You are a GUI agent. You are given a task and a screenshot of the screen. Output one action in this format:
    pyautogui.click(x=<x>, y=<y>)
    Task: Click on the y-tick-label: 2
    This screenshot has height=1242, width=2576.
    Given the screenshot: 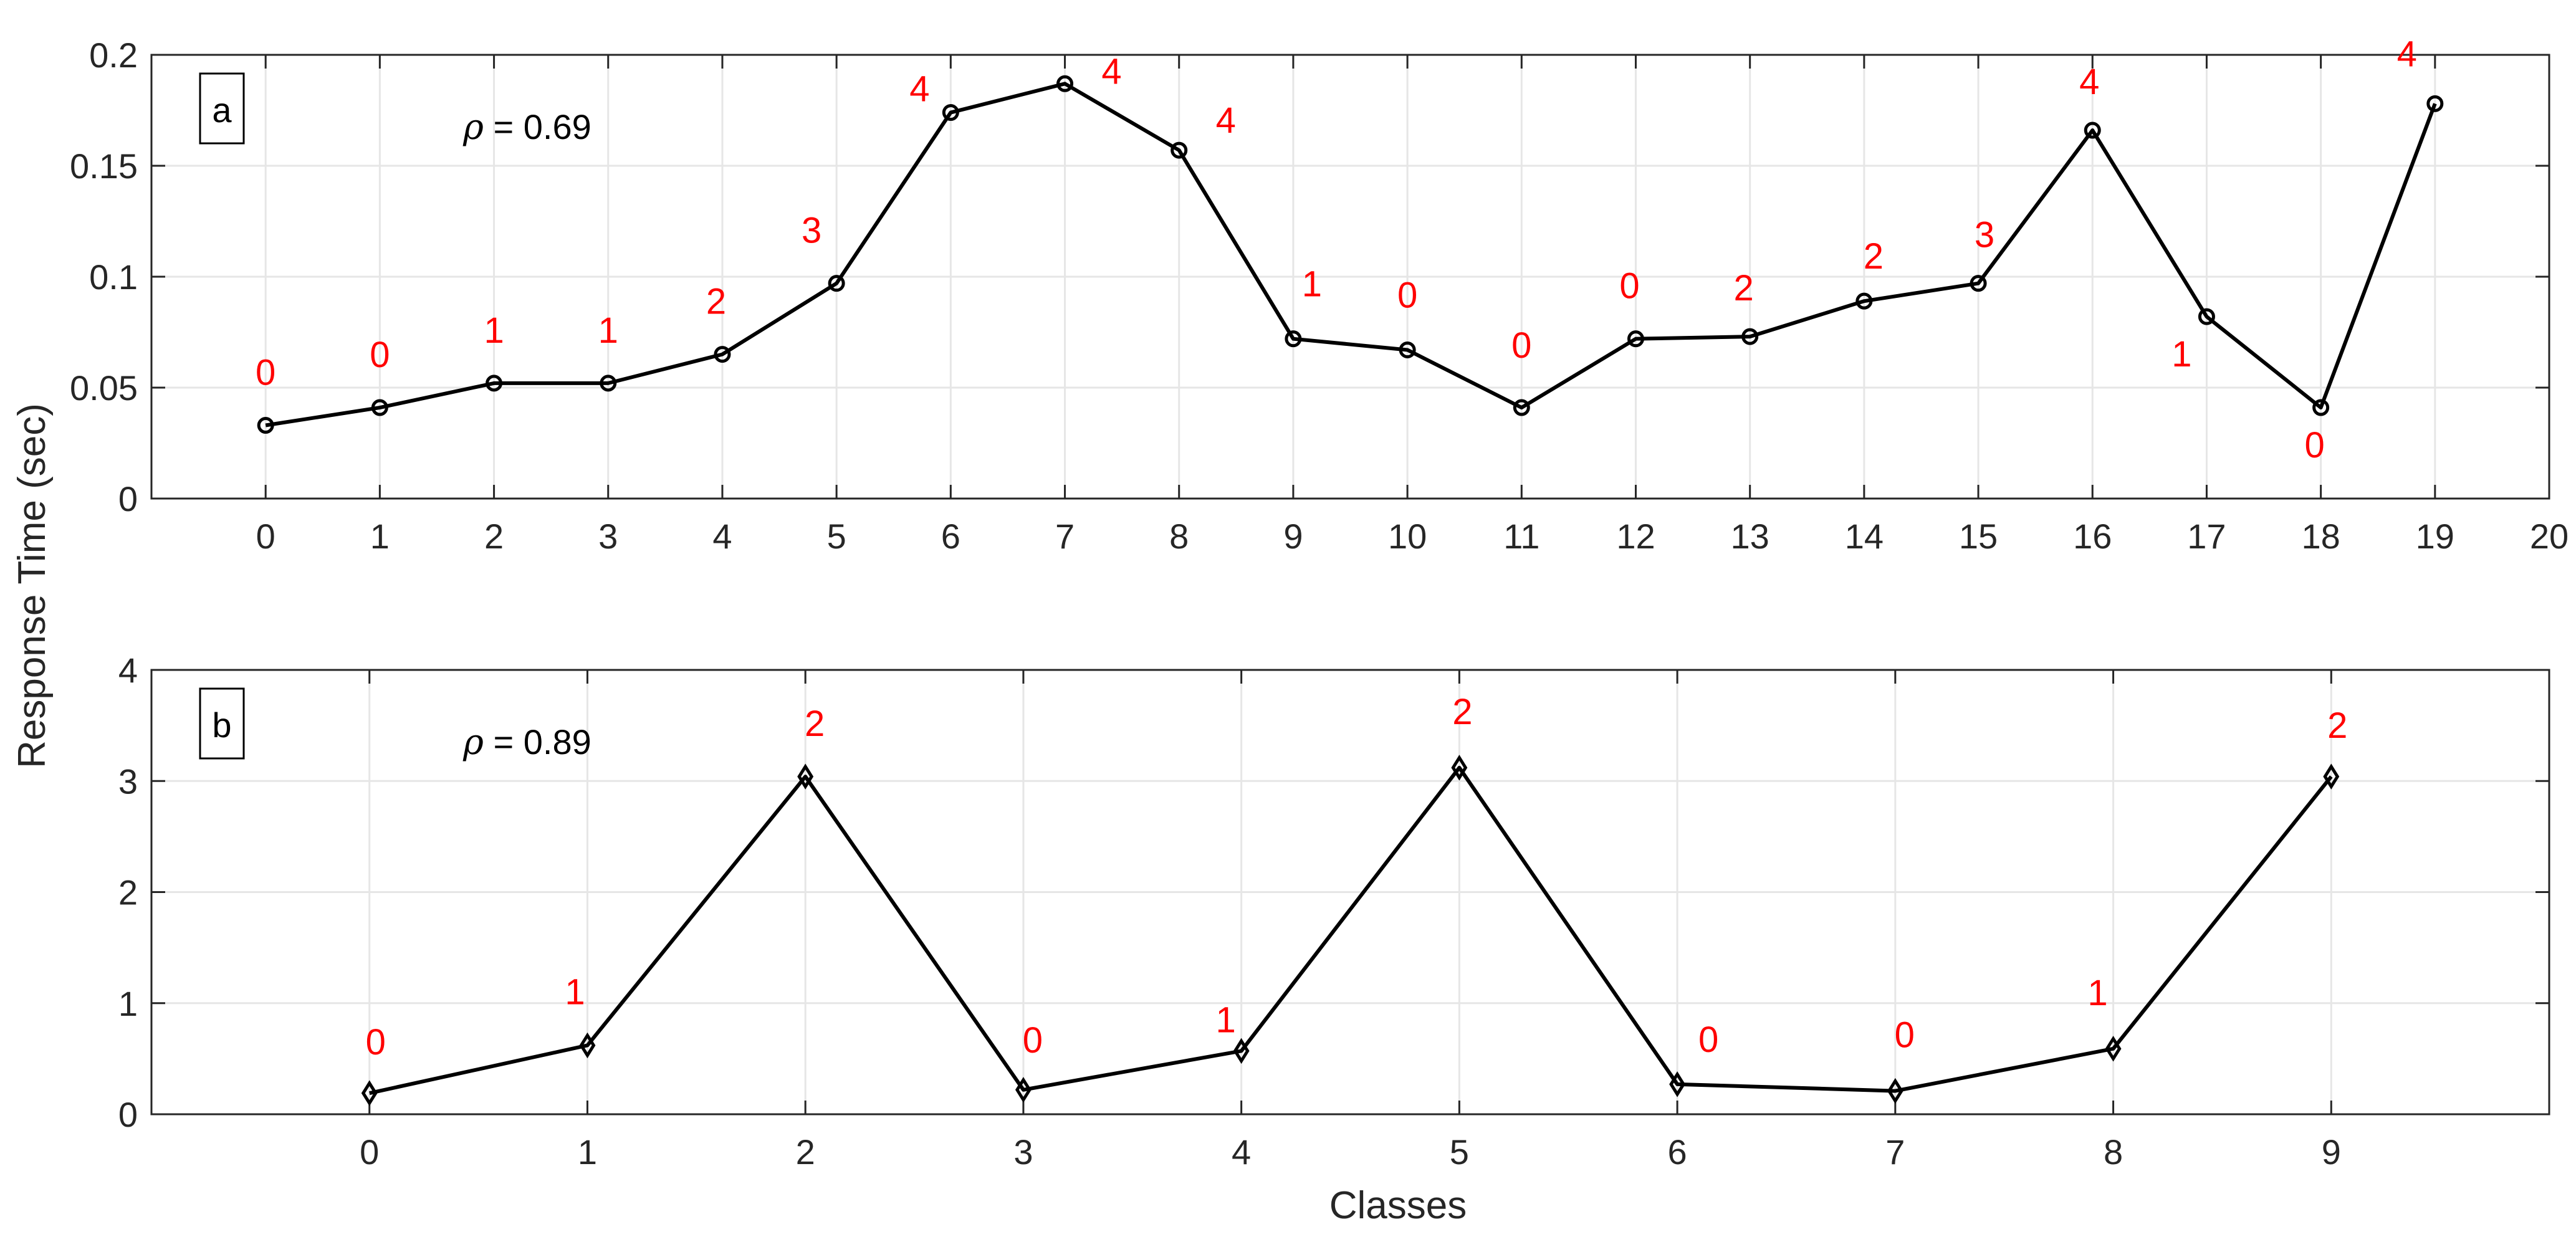 What is the action you would take?
    pyautogui.click(x=128, y=892)
    